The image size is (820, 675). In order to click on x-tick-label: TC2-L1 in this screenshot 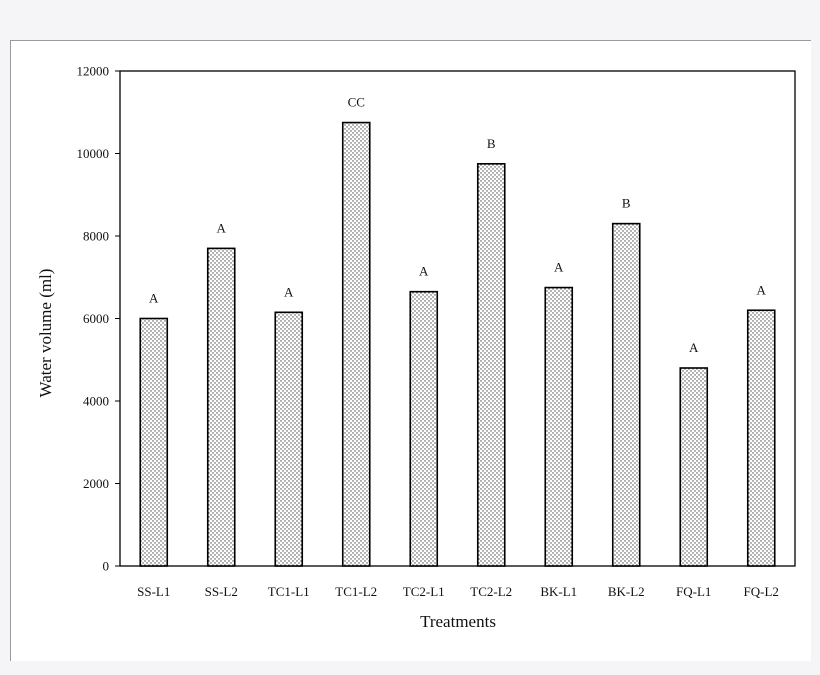, I will do `click(424, 591)`.